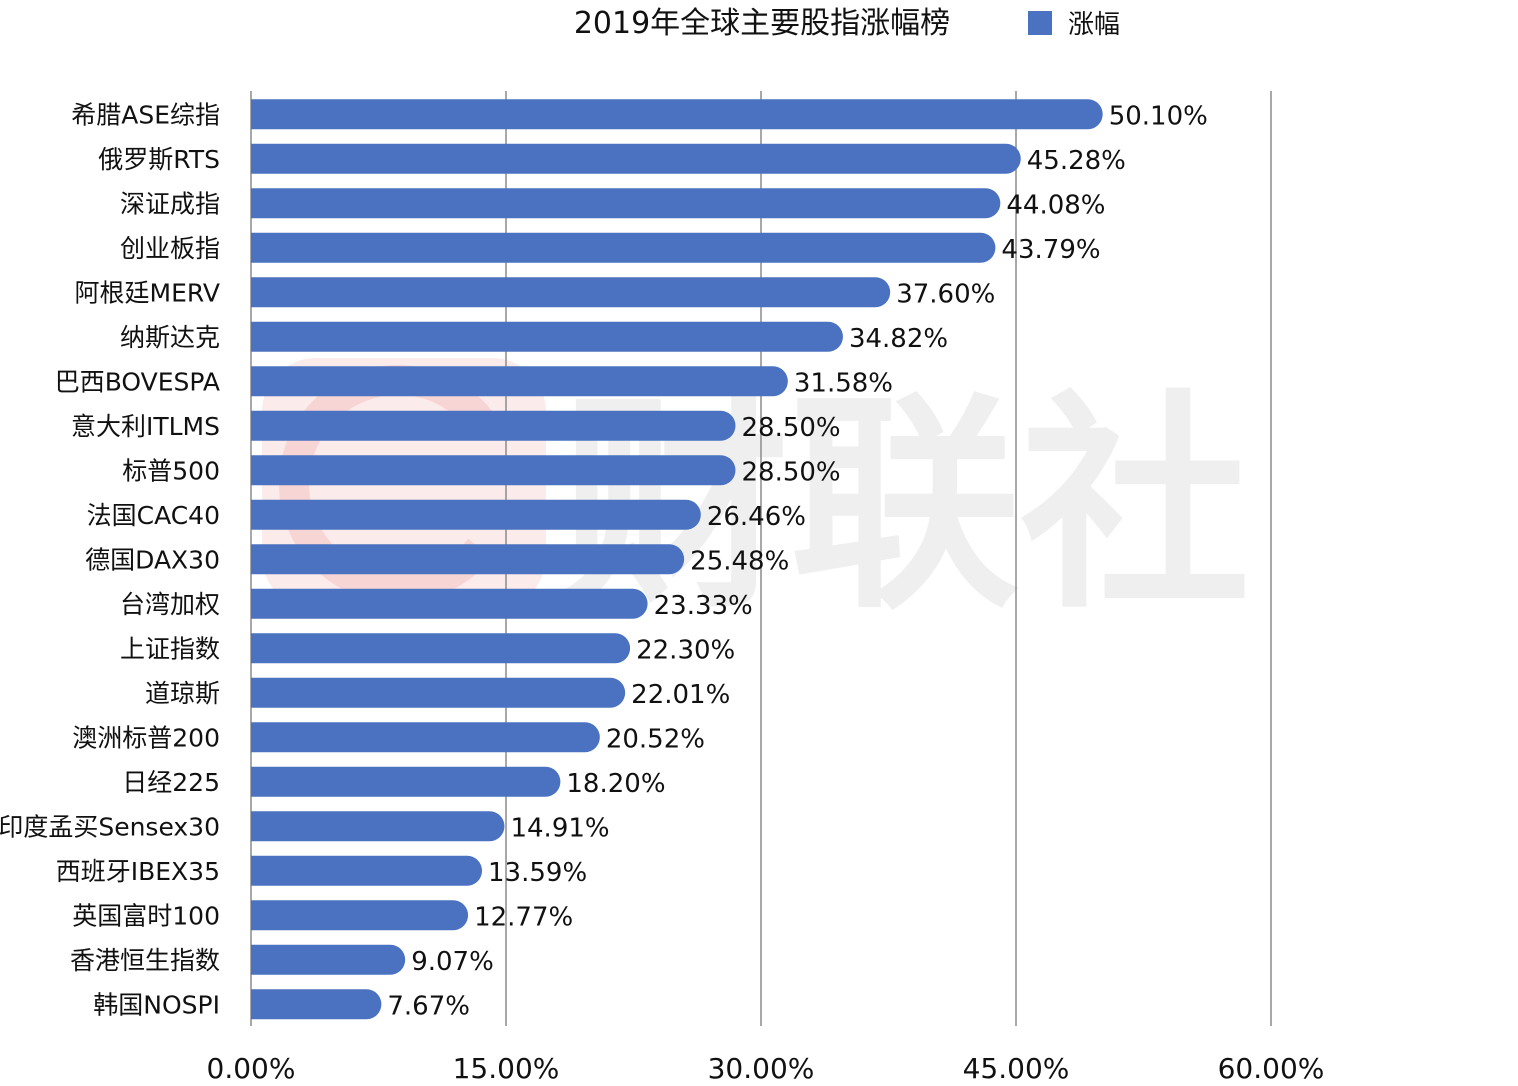 The image size is (1518, 1086). Describe the element at coordinates (1094, 25) in the screenshot. I see `legend-label: 涨幅` at that location.